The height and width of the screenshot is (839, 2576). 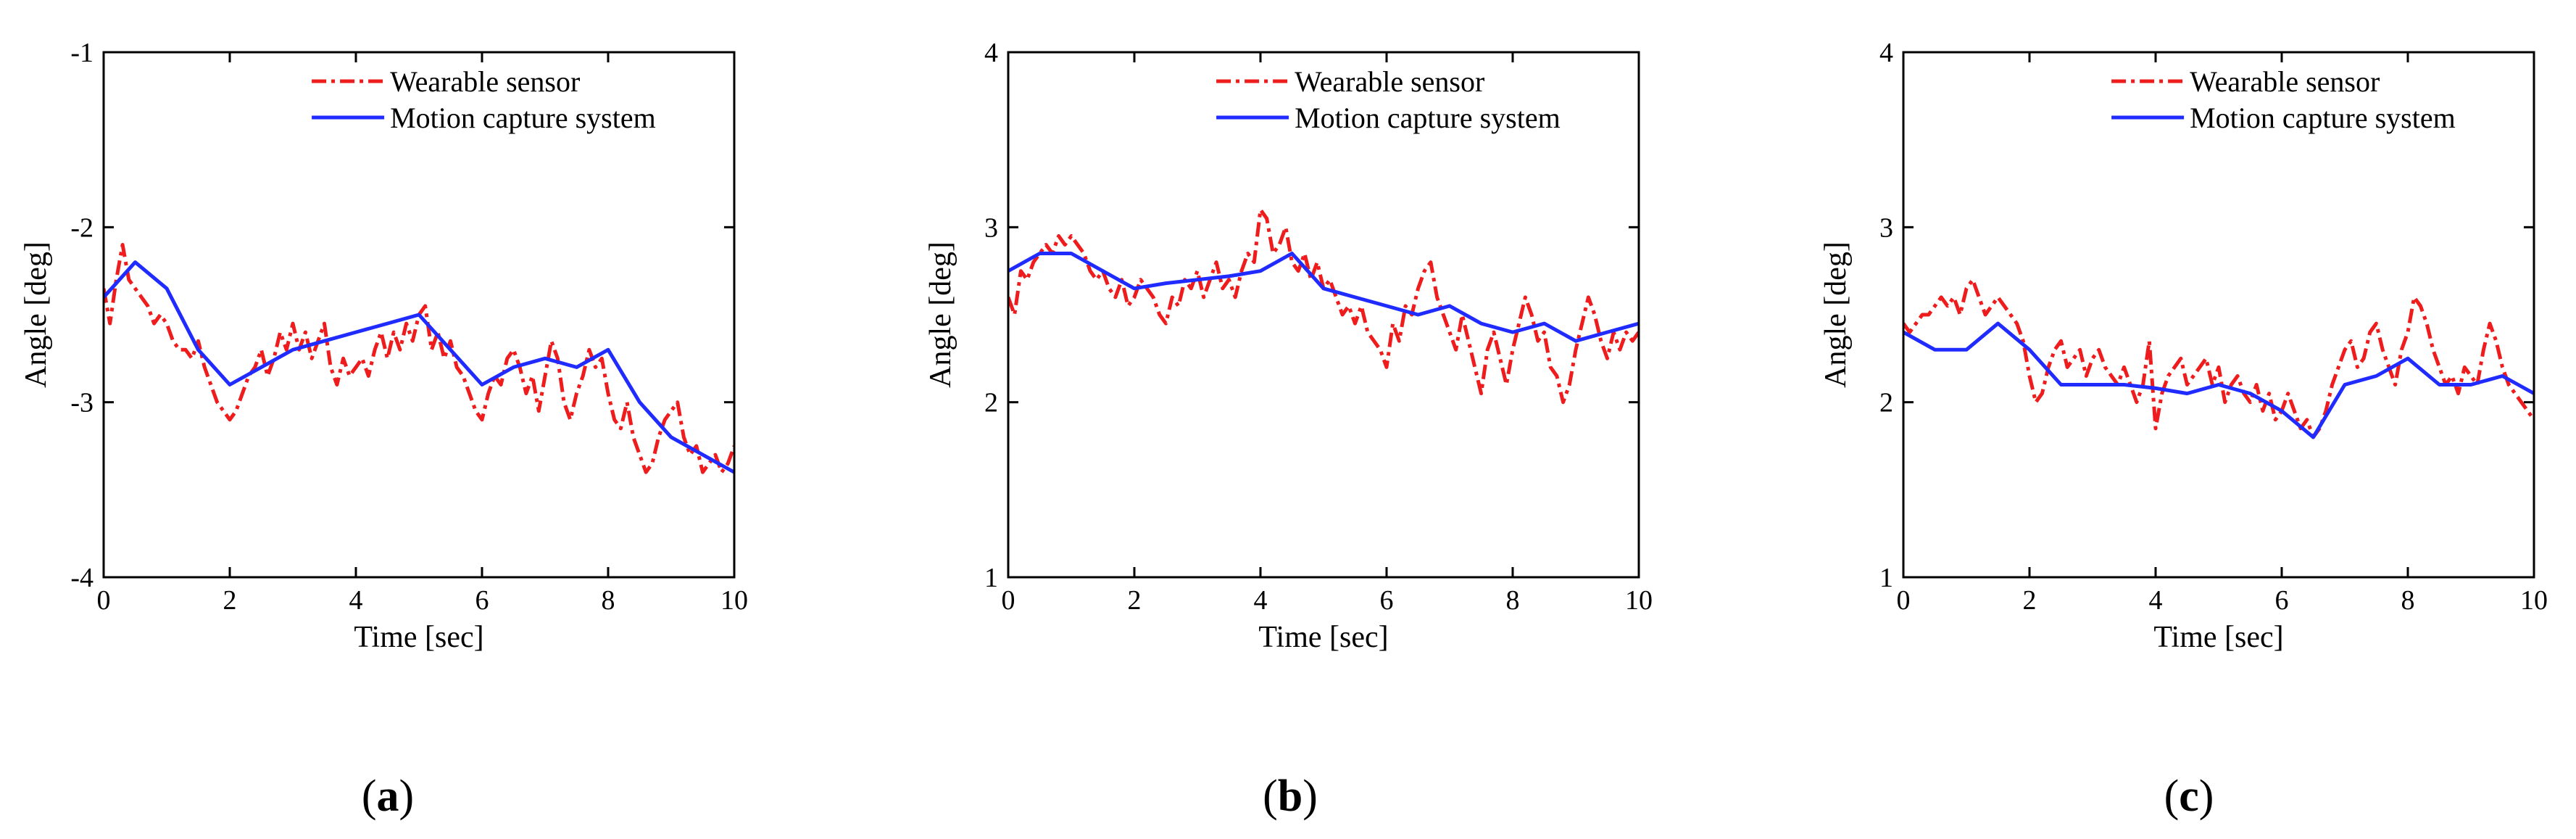 What do you see at coordinates (388, 797) in the screenshot?
I see `panel-label: (a)` at bounding box center [388, 797].